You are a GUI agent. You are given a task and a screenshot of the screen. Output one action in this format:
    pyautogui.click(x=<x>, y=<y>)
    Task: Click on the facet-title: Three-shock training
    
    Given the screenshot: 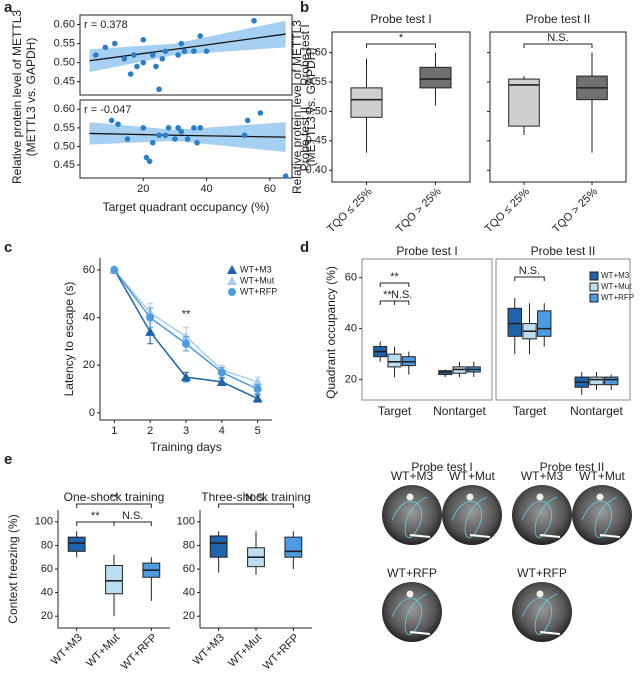 What is the action you would take?
    pyautogui.click(x=255, y=497)
    